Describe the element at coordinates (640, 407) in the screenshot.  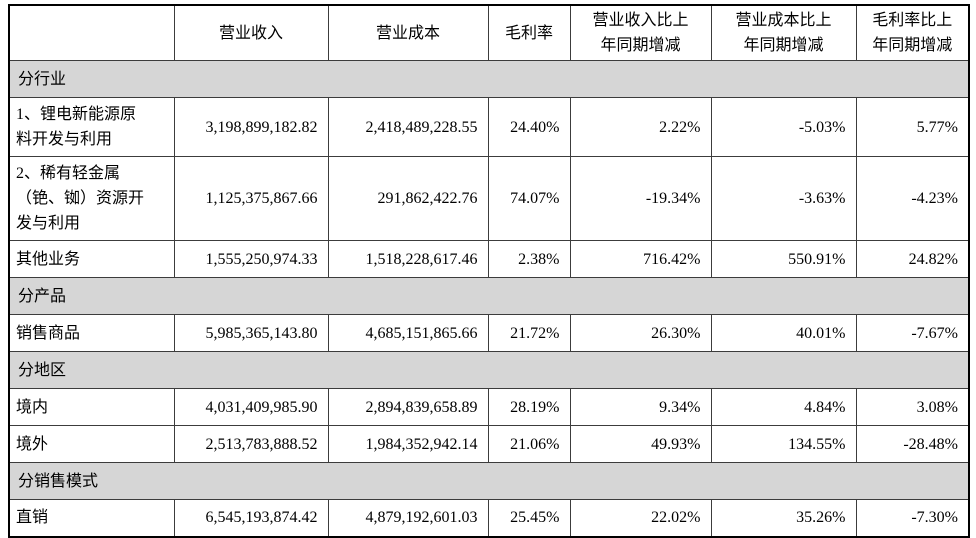
I see `cell-value: 9.34%` at that location.